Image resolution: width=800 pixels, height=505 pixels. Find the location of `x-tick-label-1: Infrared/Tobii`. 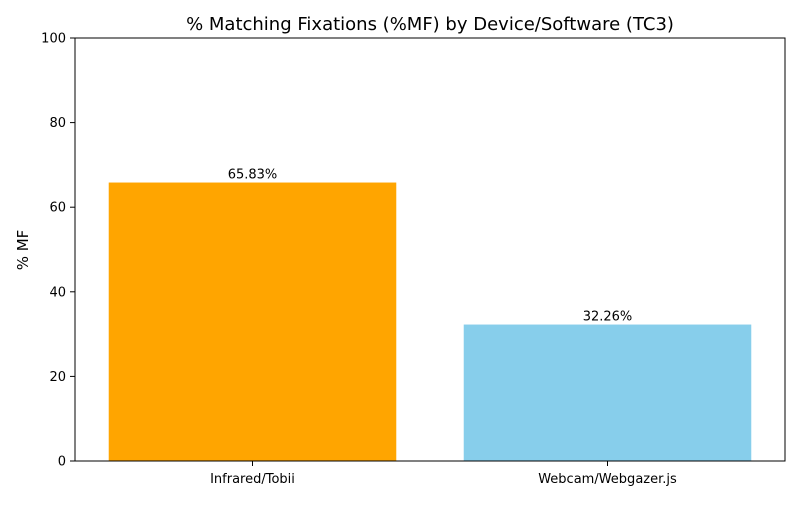

x-tick-label-1: Infrared/Tobii is located at coordinates (252, 479).